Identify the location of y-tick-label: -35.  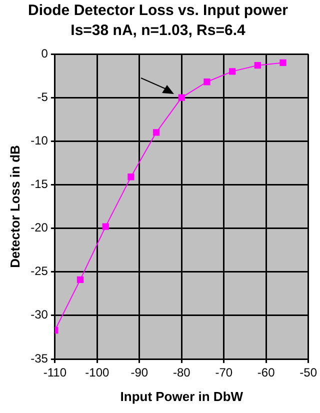
(39, 358).